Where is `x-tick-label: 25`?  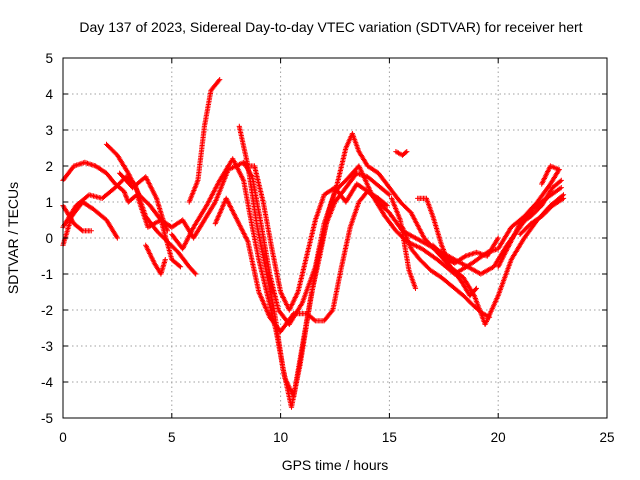 x-tick-label: 25 is located at coordinates (606, 437).